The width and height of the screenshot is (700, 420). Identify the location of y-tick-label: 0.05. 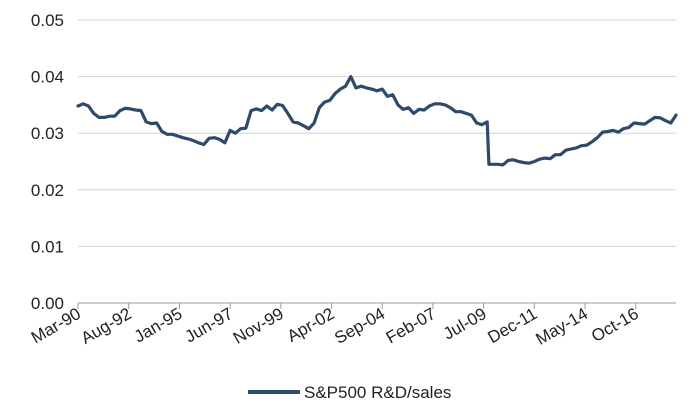
(47, 20).